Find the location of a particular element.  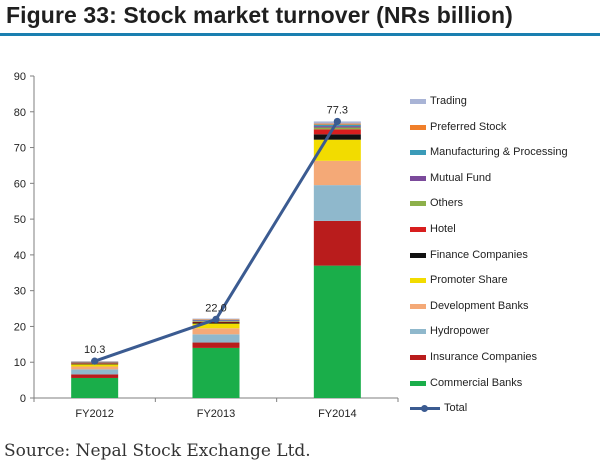

legend-item: Commercial Banks is located at coordinates (501, 385).